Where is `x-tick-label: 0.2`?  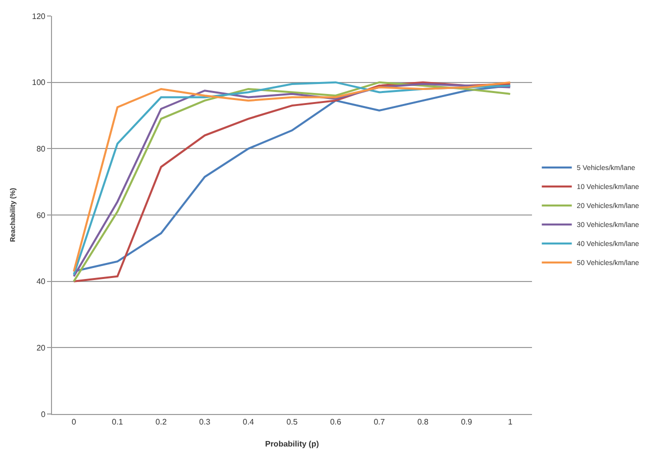
x-tick-label: 0.2 is located at coordinates (162, 422).